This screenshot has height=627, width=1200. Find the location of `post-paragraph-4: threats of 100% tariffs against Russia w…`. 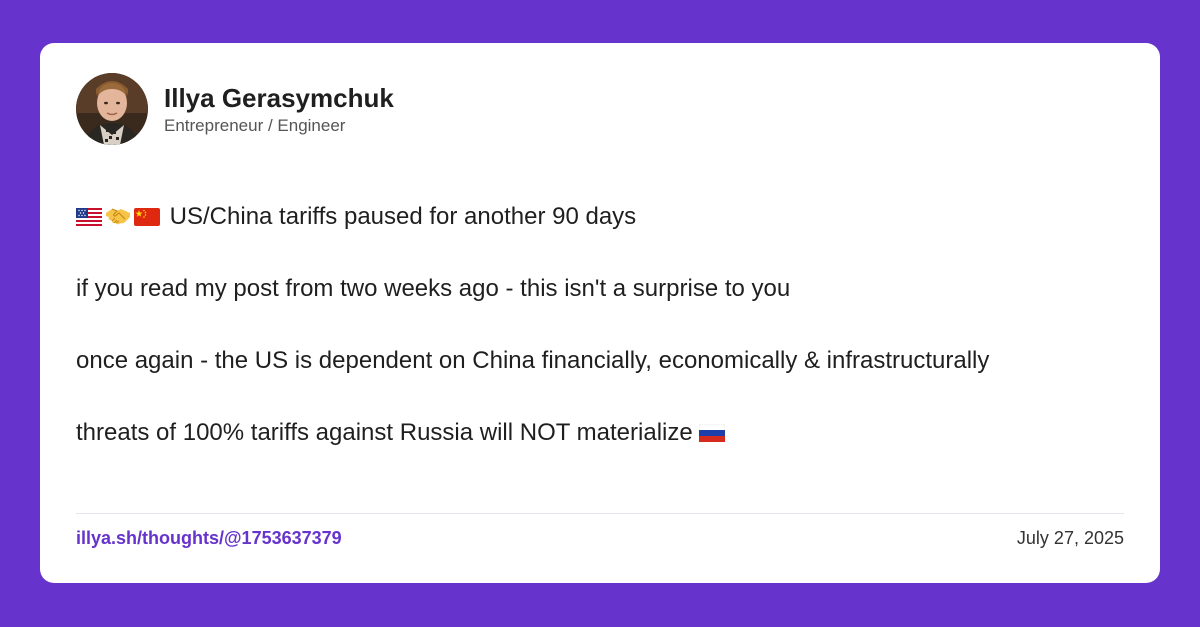

post-paragraph-4: threats of 100% tariffs against Russia w… is located at coordinates (576, 433).